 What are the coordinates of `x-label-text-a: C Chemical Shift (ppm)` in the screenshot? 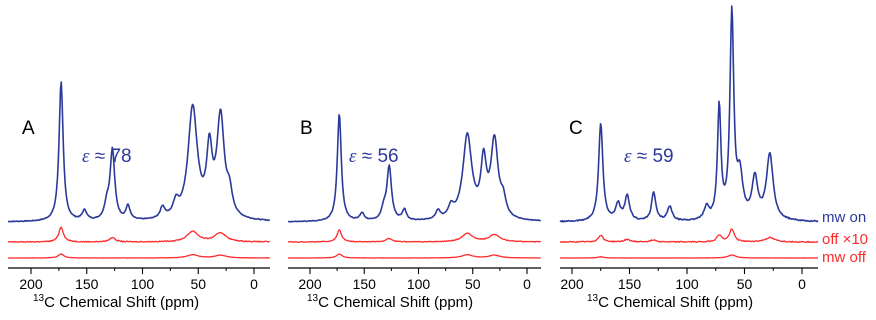 It's located at (121, 302).